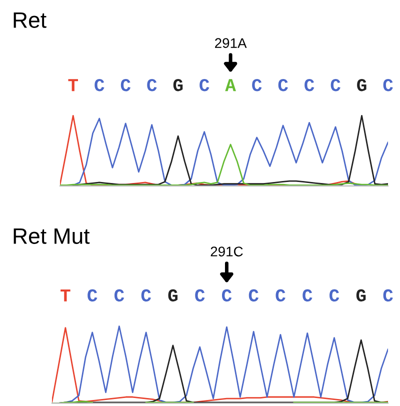  I want to click on chart-title: Ret, so click(30, 20).